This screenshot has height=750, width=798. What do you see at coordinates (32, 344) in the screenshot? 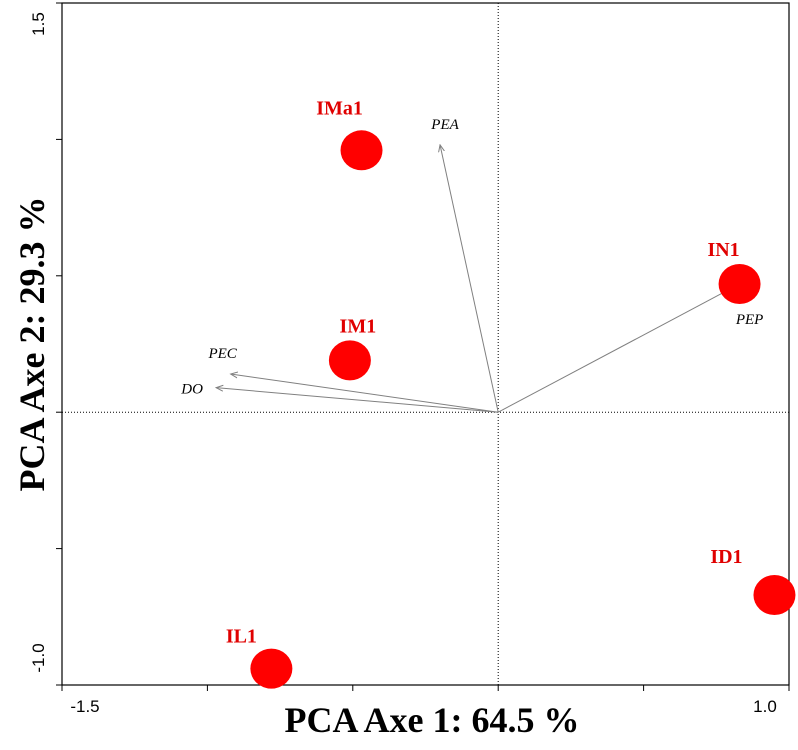
I see `y-axis-title: PCA Axe 2: 29.3 %` at bounding box center [32, 344].